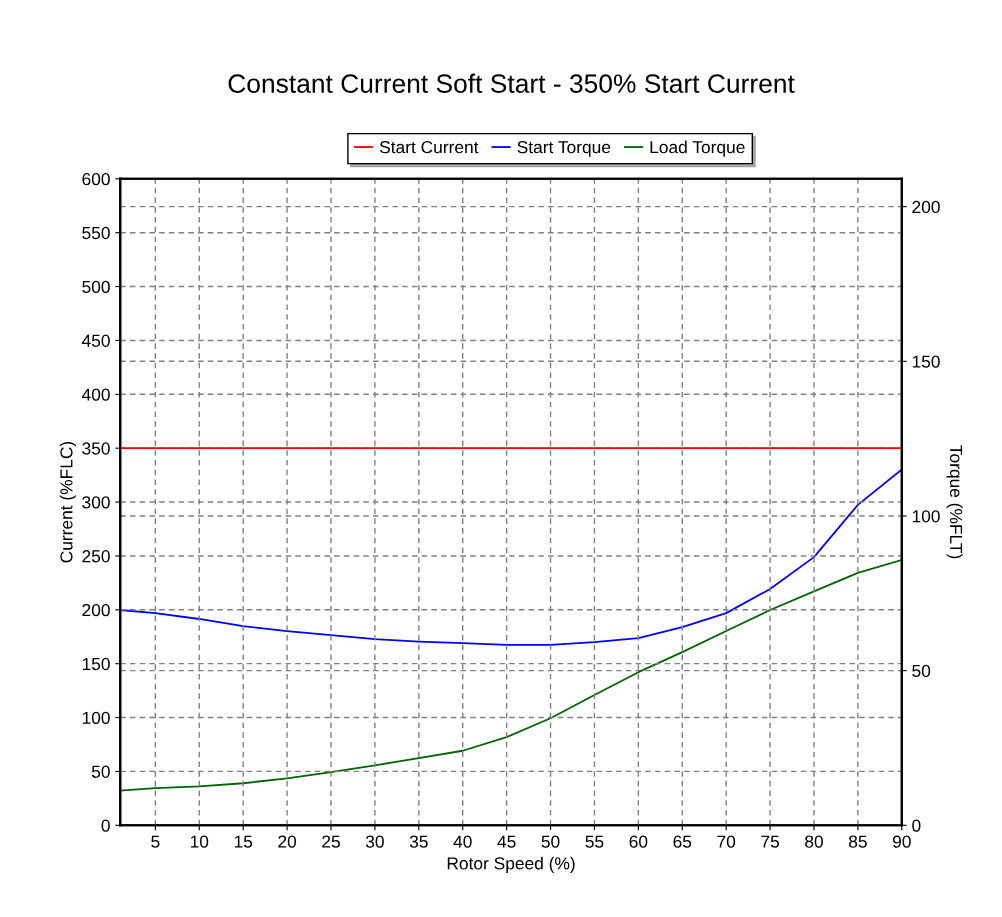  What do you see at coordinates (199, 841) in the screenshot?
I see `x-tick-label: 10` at bounding box center [199, 841].